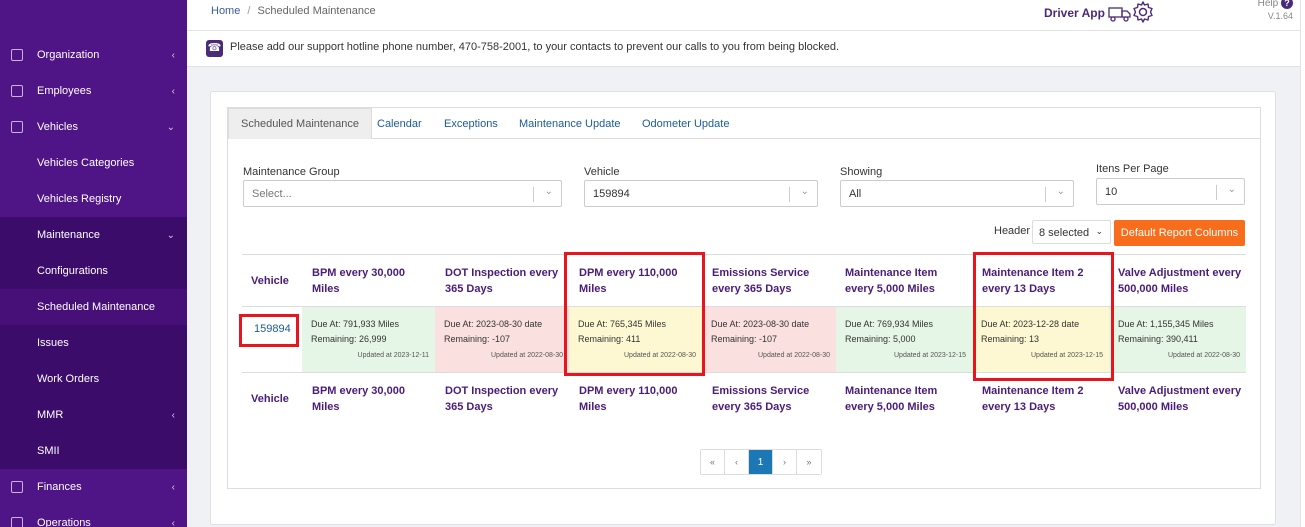  Describe the element at coordinates (1033, 399) in the screenshot. I see `column-footer-maintenance-item-2: Maintenance Item 2 every 13 Days` at that location.